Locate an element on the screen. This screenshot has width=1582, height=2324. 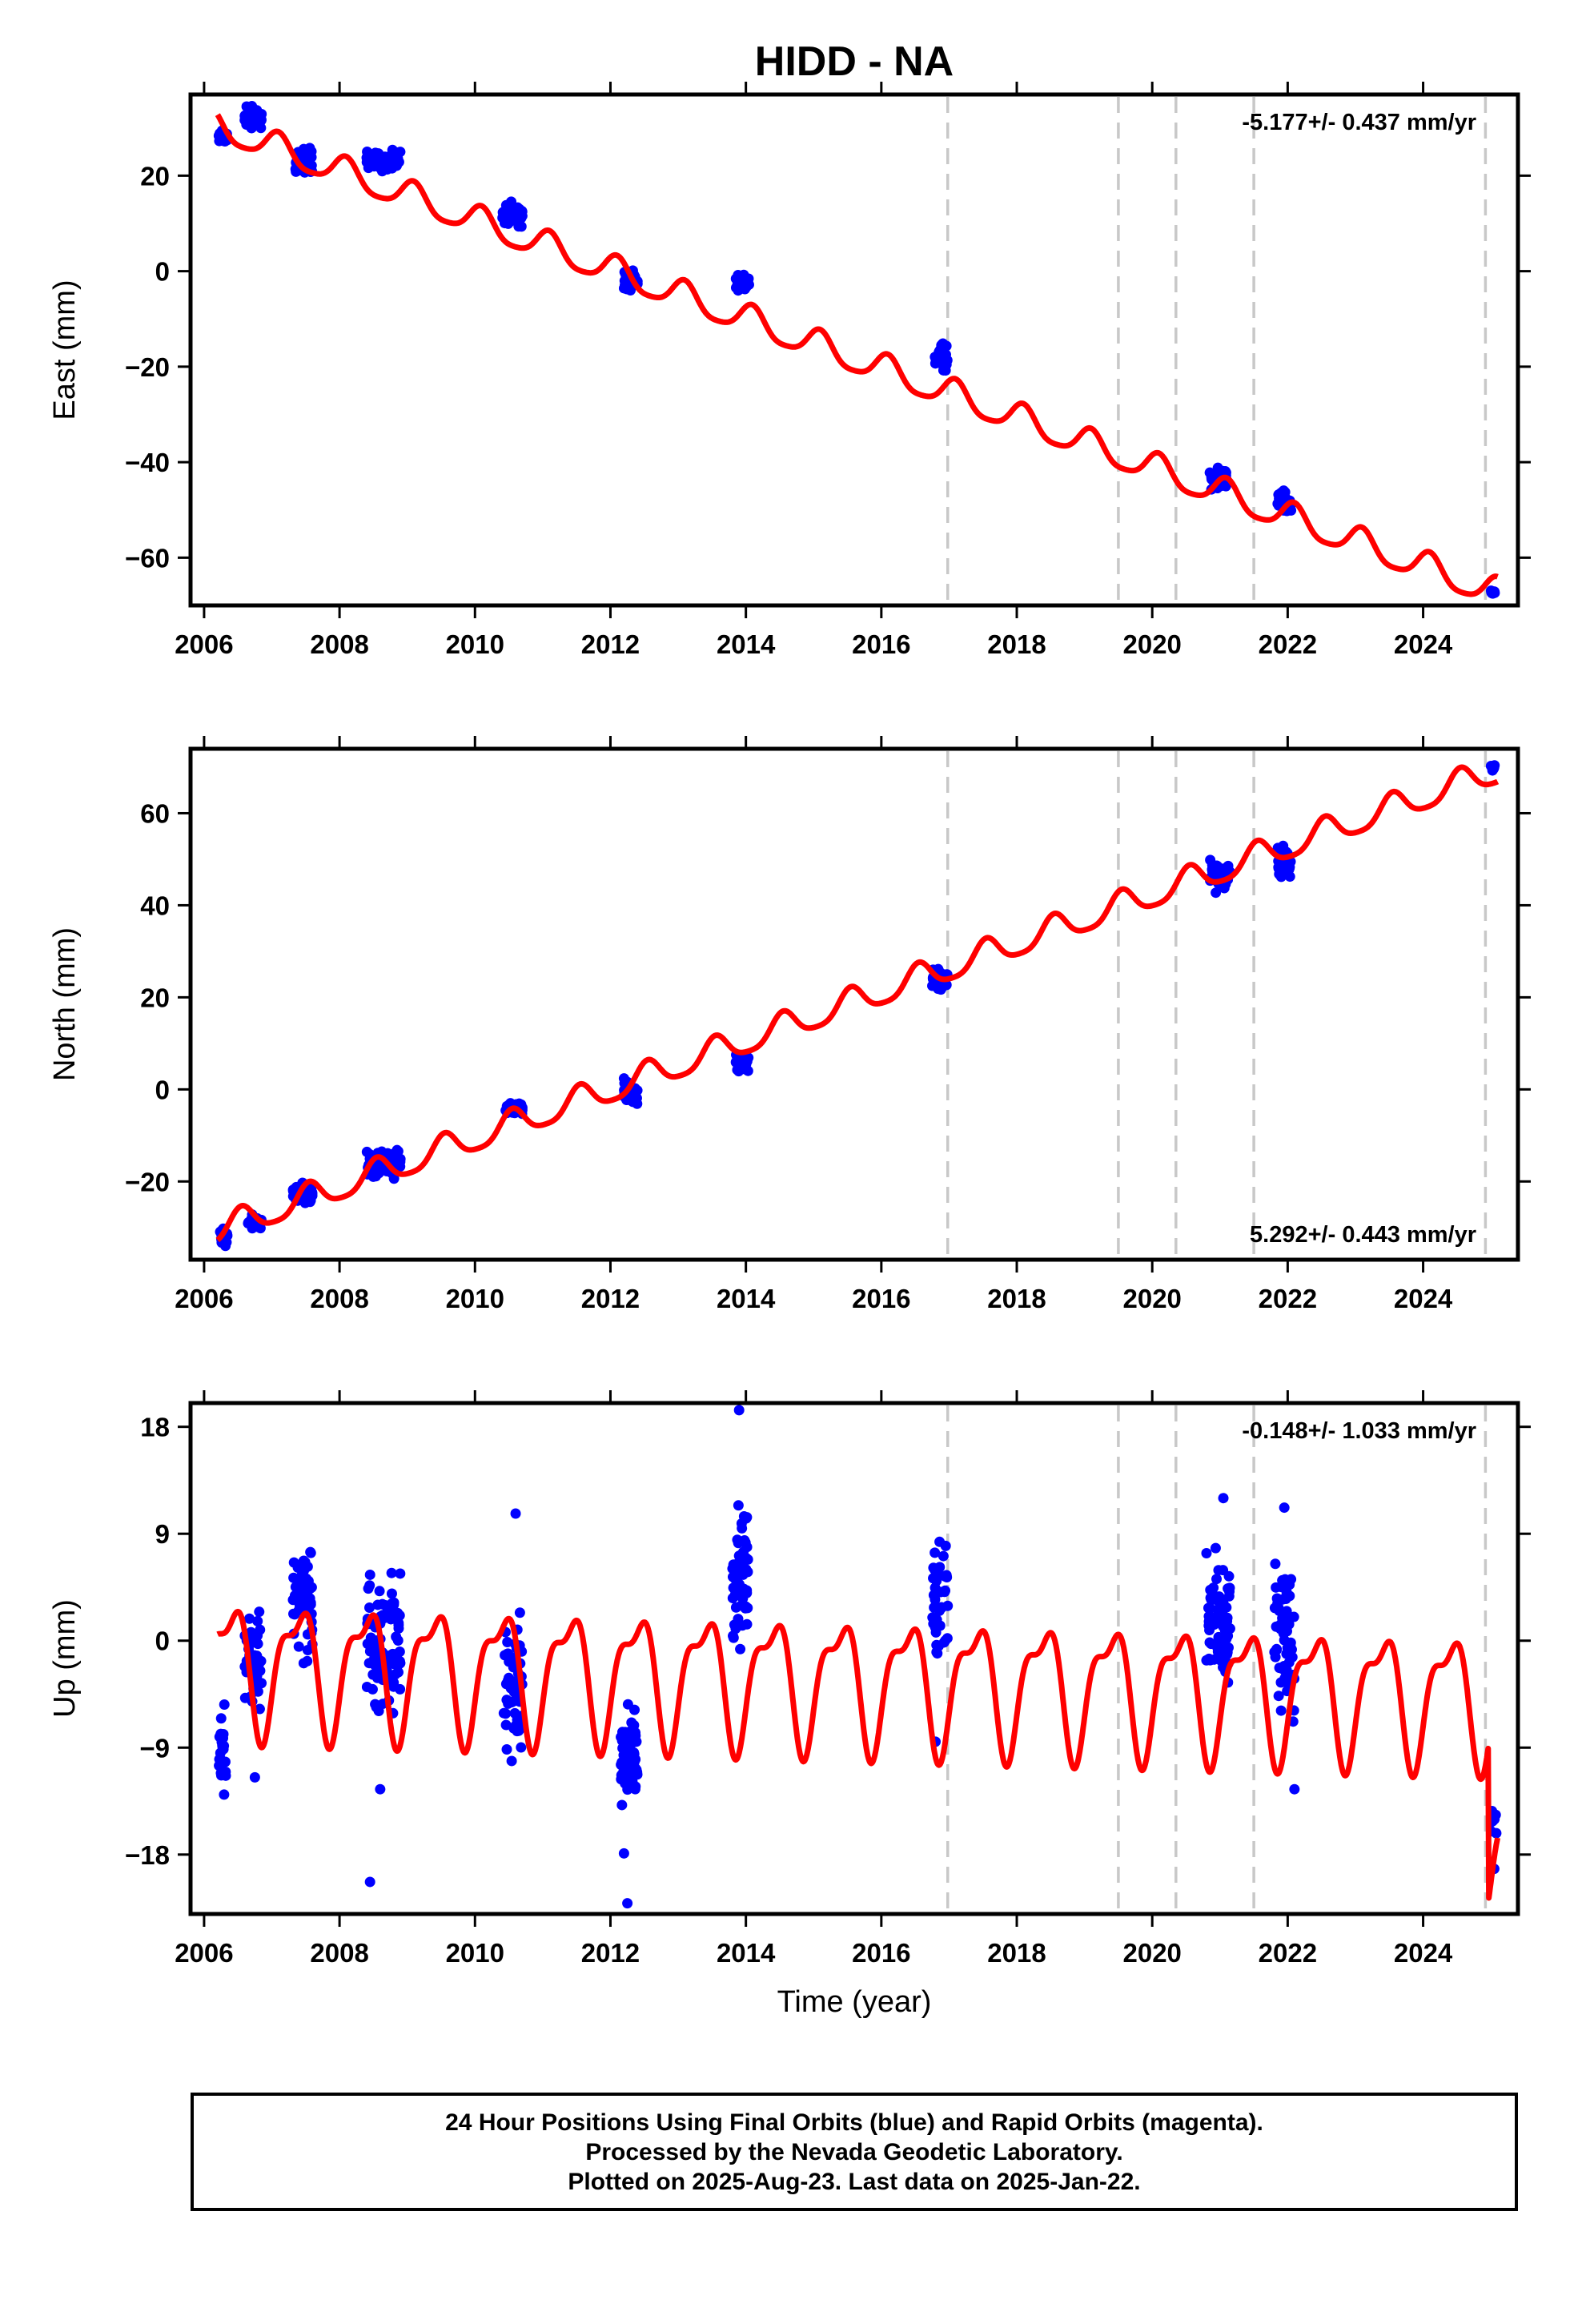
x-tick-label: 2024 is located at coordinates (1423, 1953).